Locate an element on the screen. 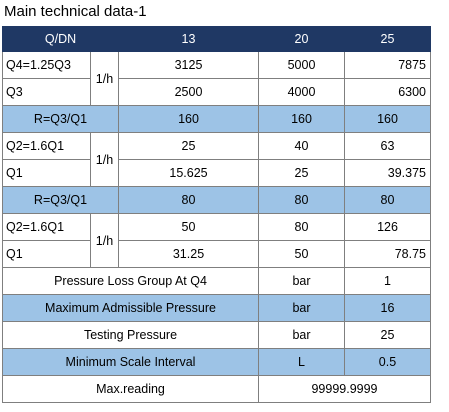 This screenshot has width=449, height=412. header-dn-25: 25 is located at coordinates (387, 39).